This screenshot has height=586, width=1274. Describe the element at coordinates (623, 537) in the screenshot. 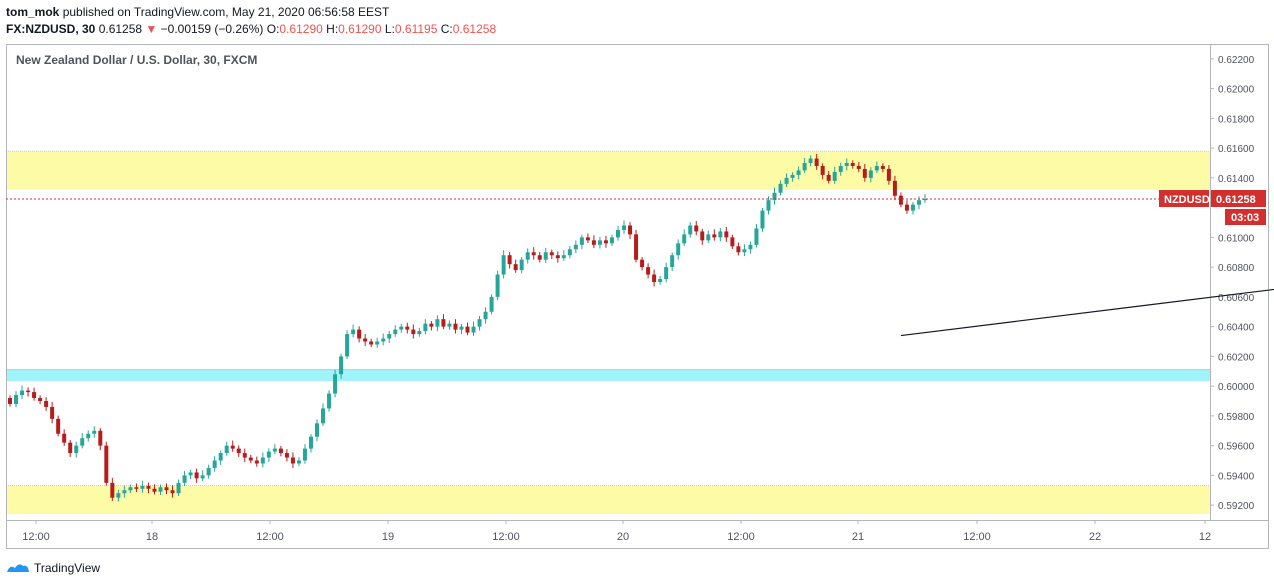

I see `x-tick-label: 20` at that location.